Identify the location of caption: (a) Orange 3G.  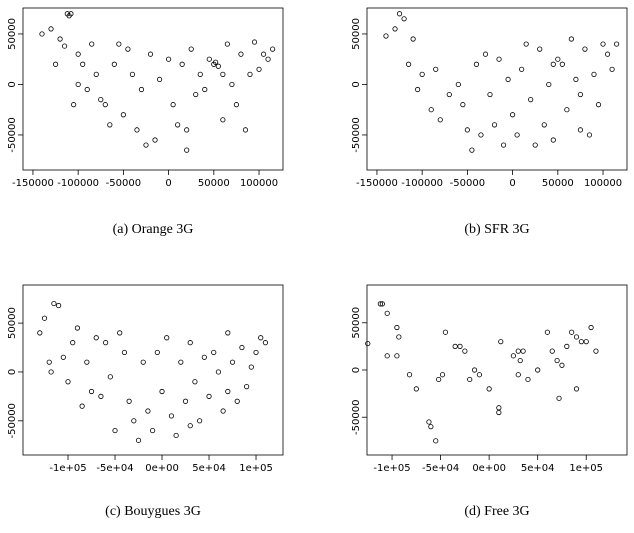
(153, 229).